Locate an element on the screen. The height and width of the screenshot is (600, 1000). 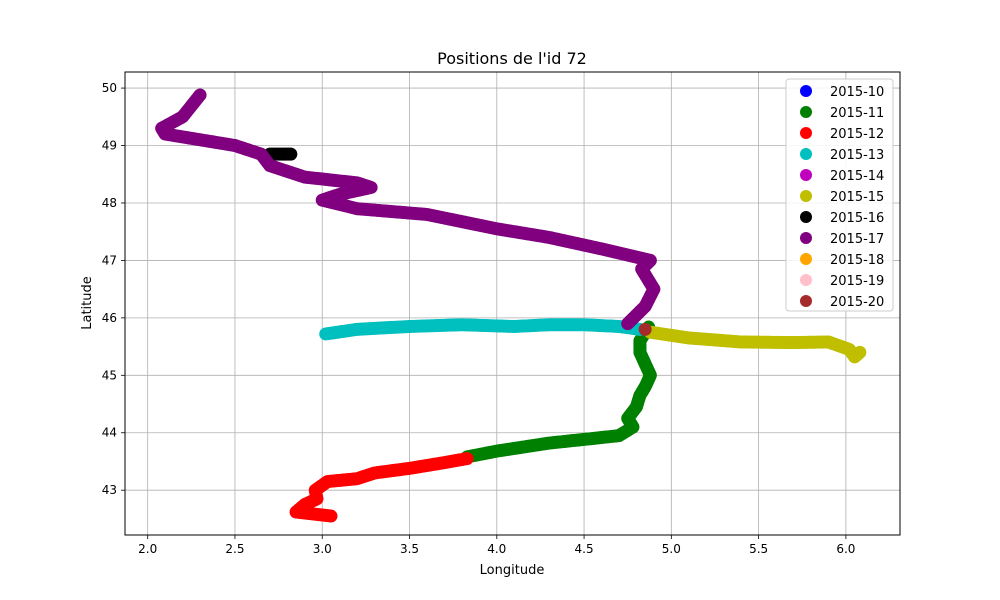
legend-label: 2015-11 is located at coordinates (857, 113).